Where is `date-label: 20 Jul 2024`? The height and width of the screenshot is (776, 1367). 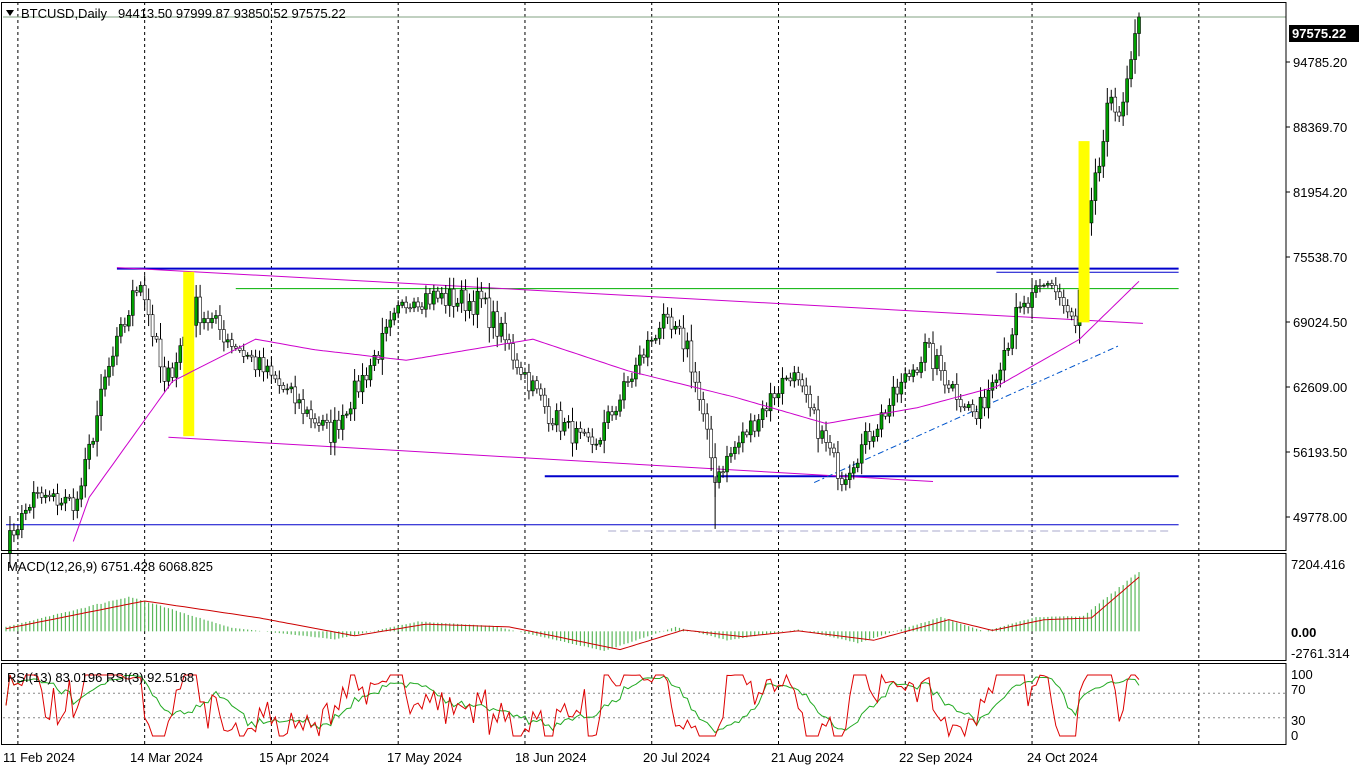 date-label: 20 Jul 2024 is located at coordinates (676, 757).